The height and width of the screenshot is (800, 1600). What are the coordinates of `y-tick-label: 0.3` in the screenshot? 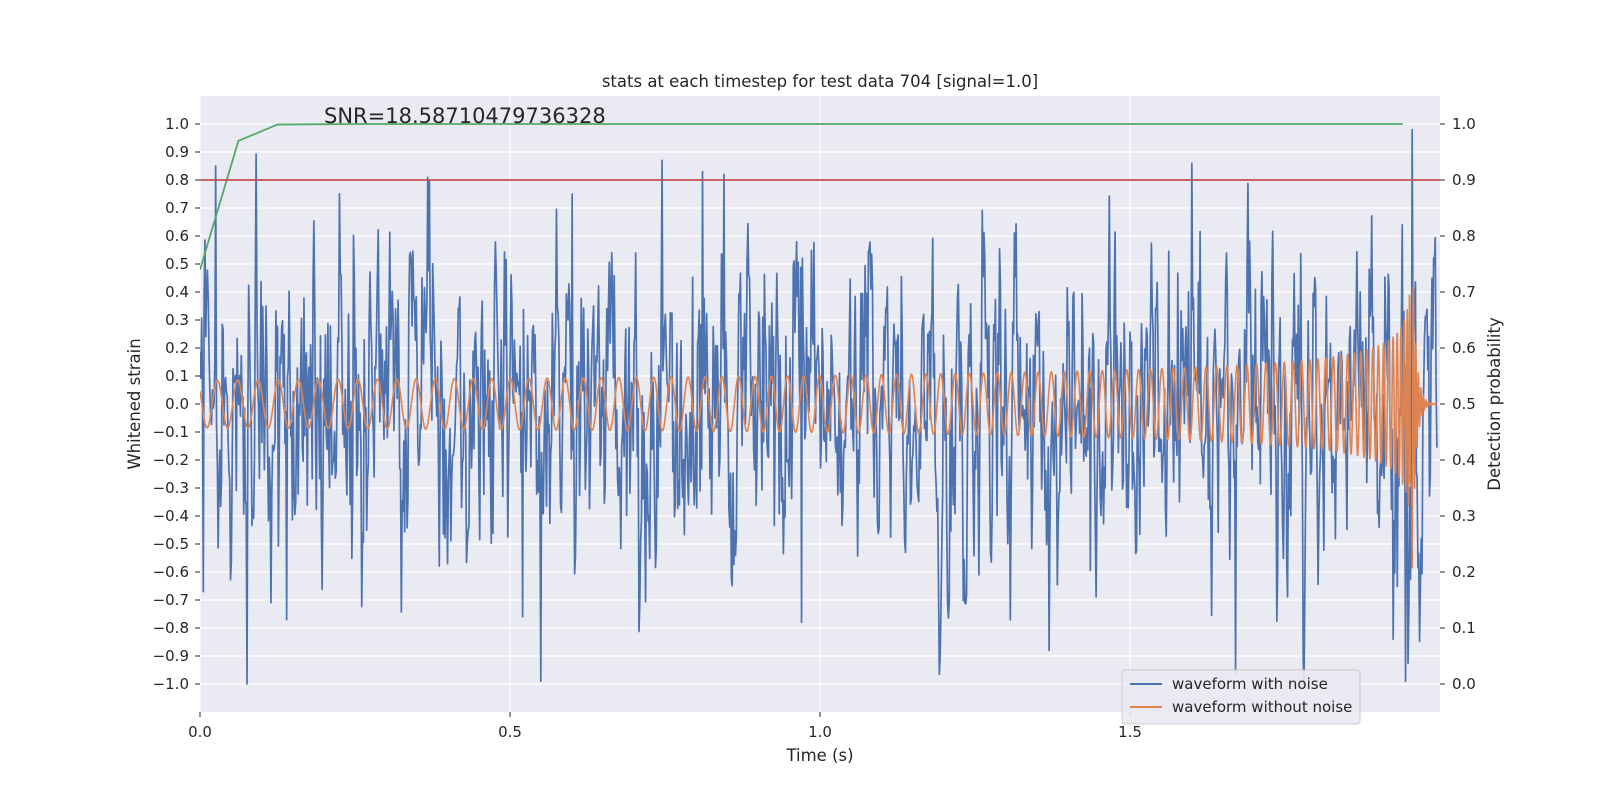 It's located at (177, 320).